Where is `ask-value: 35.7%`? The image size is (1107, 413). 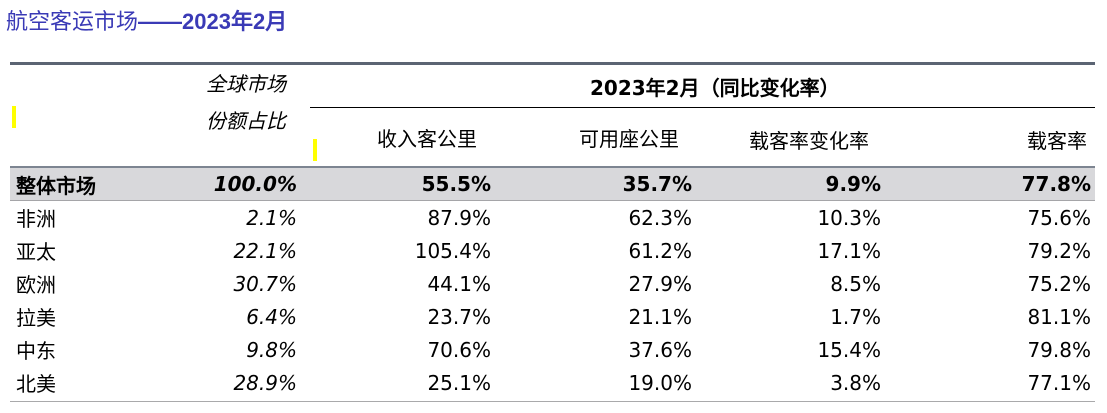 ask-value: 35.7% is located at coordinates (657, 184).